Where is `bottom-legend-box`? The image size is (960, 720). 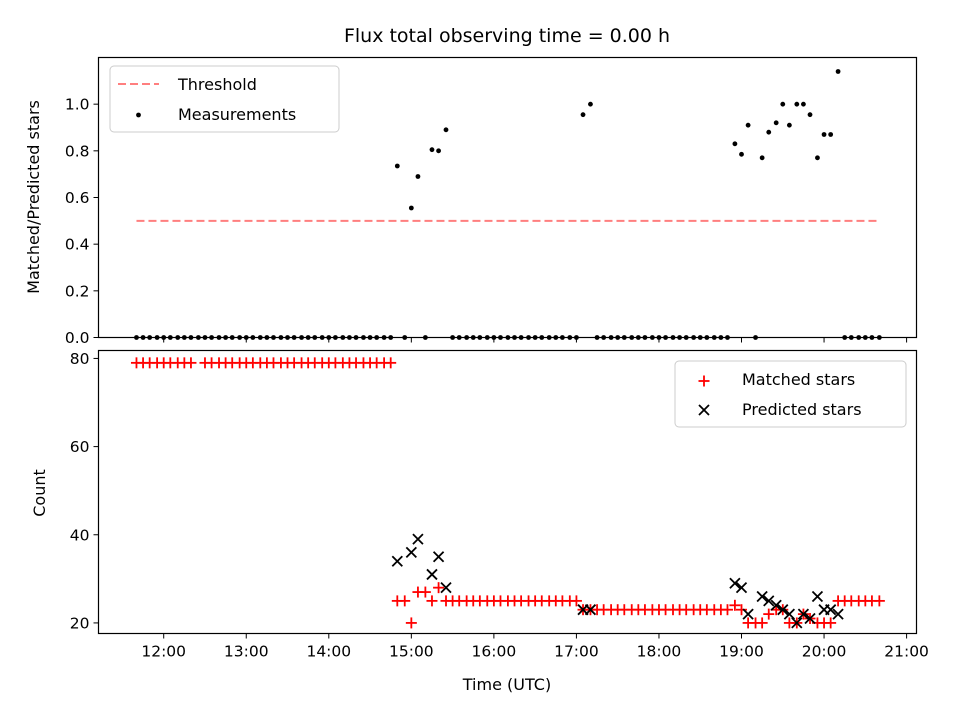
bottom-legend-box is located at coordinates (790, 394).